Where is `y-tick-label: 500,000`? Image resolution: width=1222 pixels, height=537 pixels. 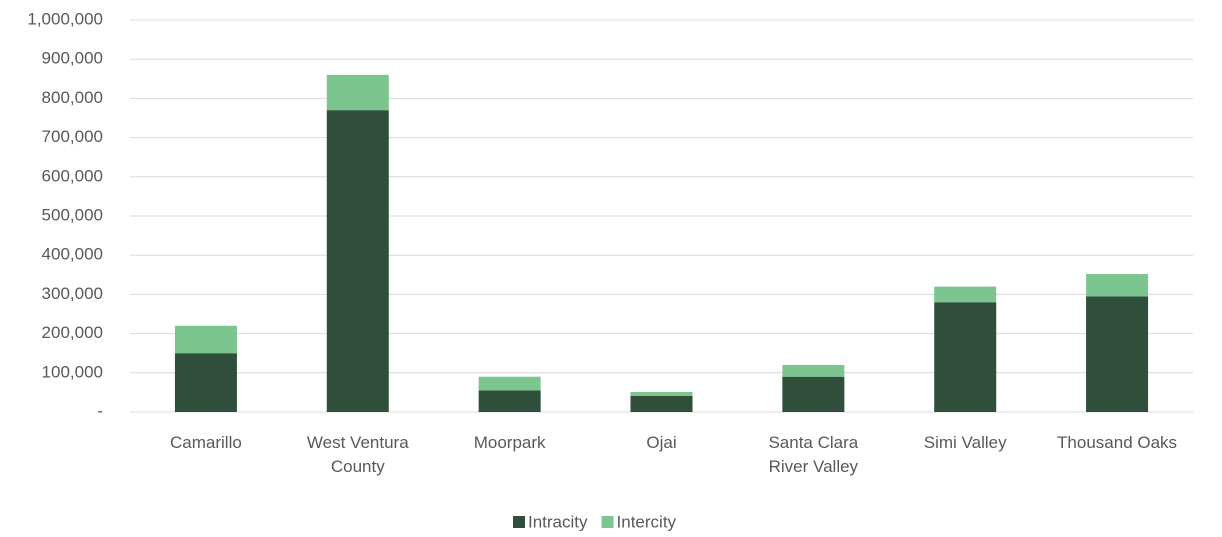
y-tick-label: 500,000 is located at coordinates (72, 214).